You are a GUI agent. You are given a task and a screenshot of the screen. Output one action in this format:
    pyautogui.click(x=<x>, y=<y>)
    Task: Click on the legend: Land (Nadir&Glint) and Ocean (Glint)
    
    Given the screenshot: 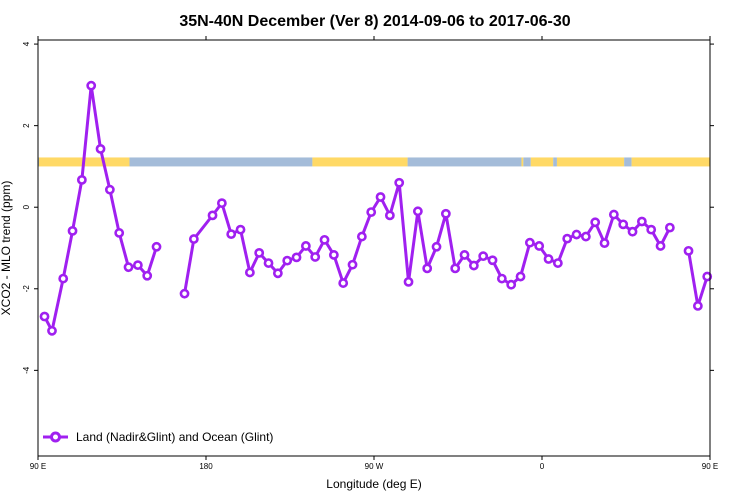 What is the action you would take?
    pyautogui.click(x=158, y=437)
    